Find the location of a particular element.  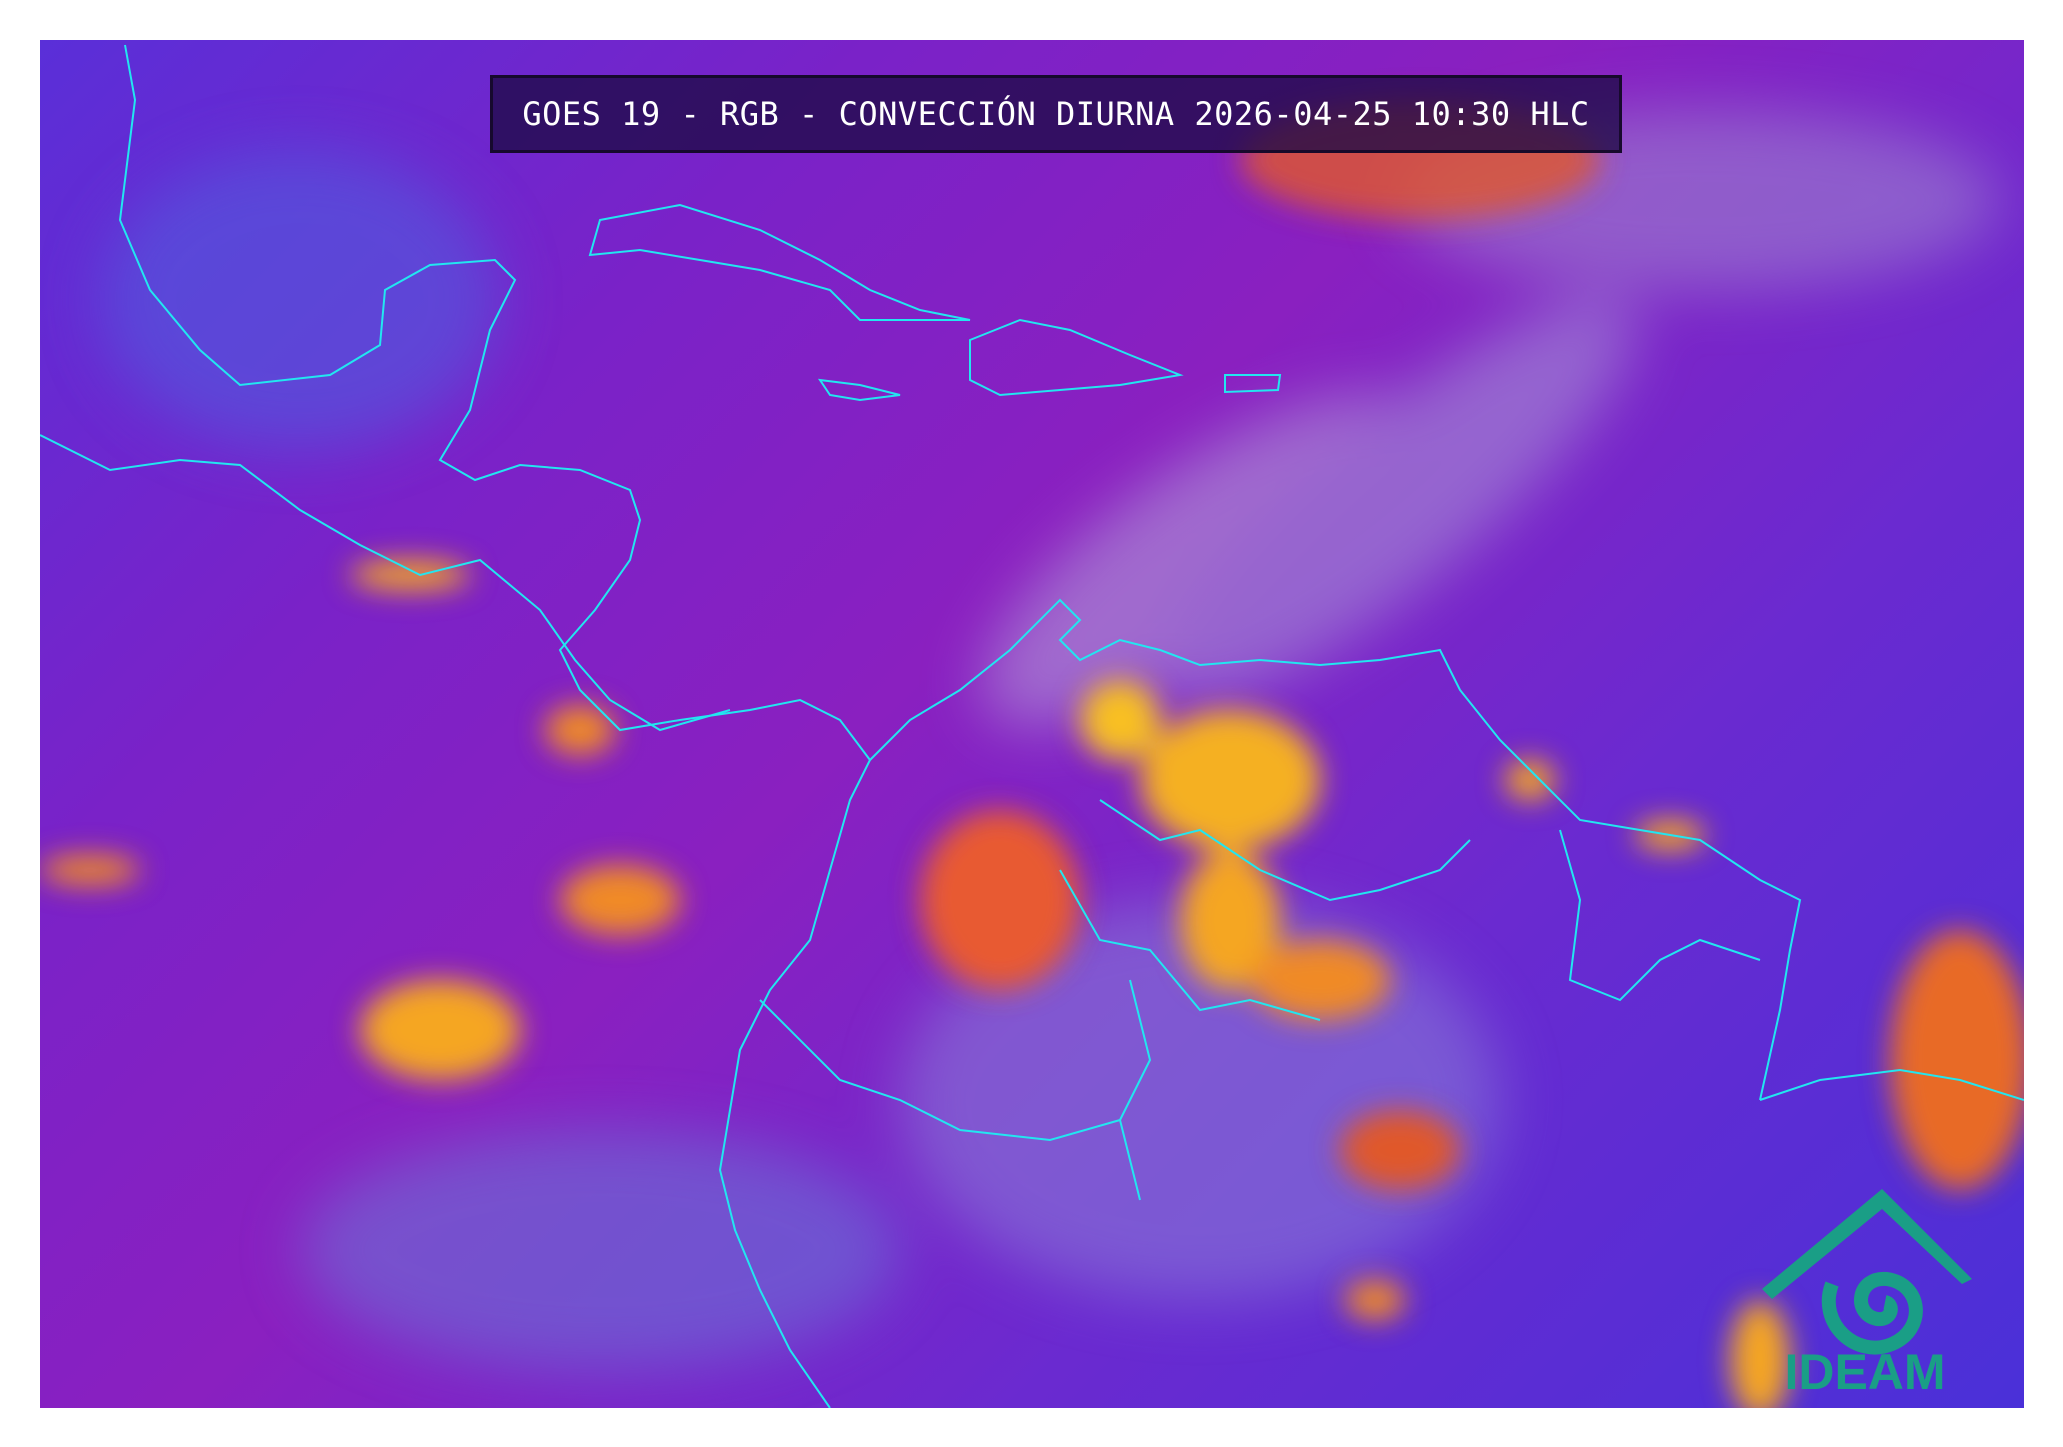

logo-text: IDEAM is located at coordinates (1864, 1369).